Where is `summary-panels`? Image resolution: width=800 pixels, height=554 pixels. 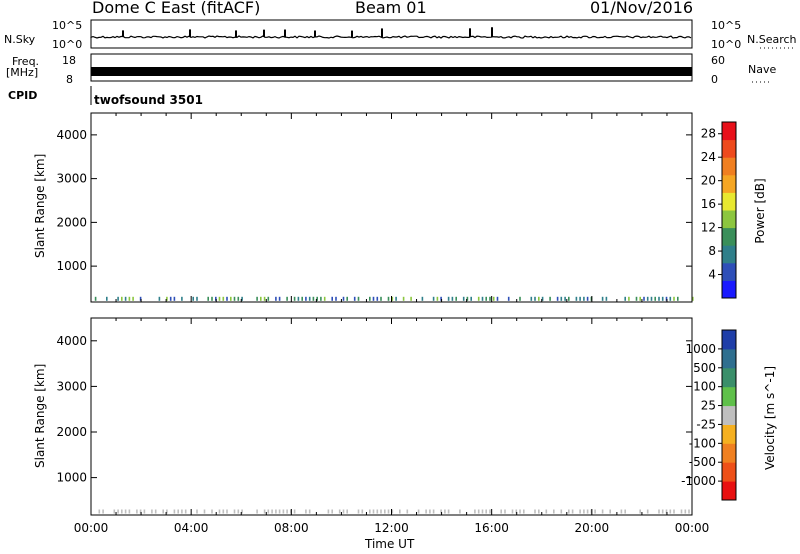
summary-panels is located at coordinates (443, 62).